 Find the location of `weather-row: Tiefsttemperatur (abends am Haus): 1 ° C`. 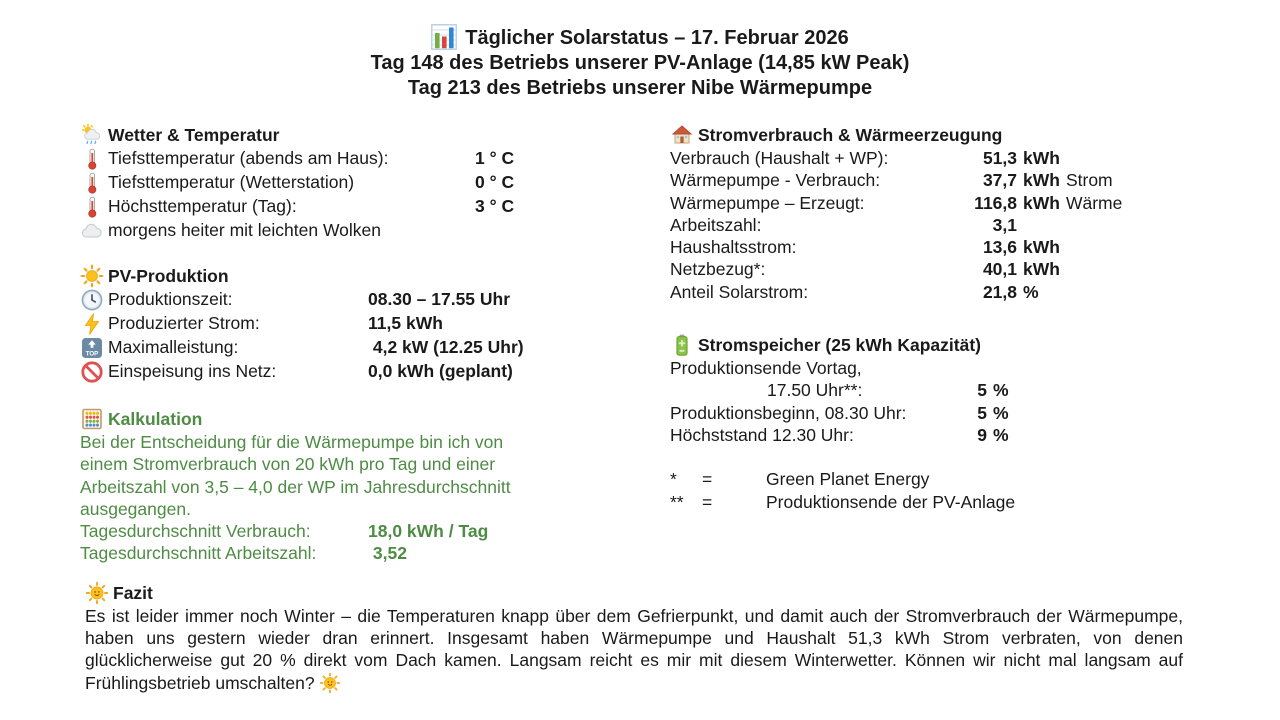

weather-row: Tiefsttemperatur (abends am Haus): 1 ° C is located at coordinates (375, 159).